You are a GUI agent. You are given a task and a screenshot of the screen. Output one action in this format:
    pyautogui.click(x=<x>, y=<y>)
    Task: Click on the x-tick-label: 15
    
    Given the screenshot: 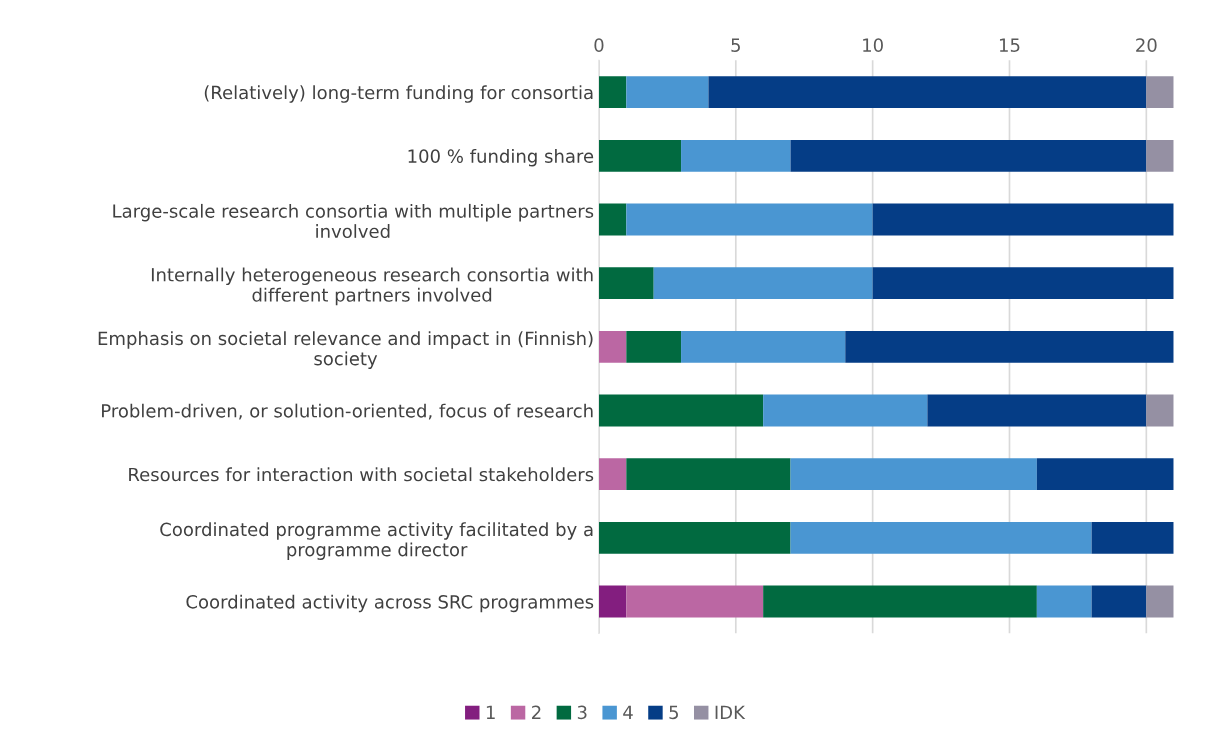 What is the action you would take?
    pyautogui.click(x=1009, y=45)
    